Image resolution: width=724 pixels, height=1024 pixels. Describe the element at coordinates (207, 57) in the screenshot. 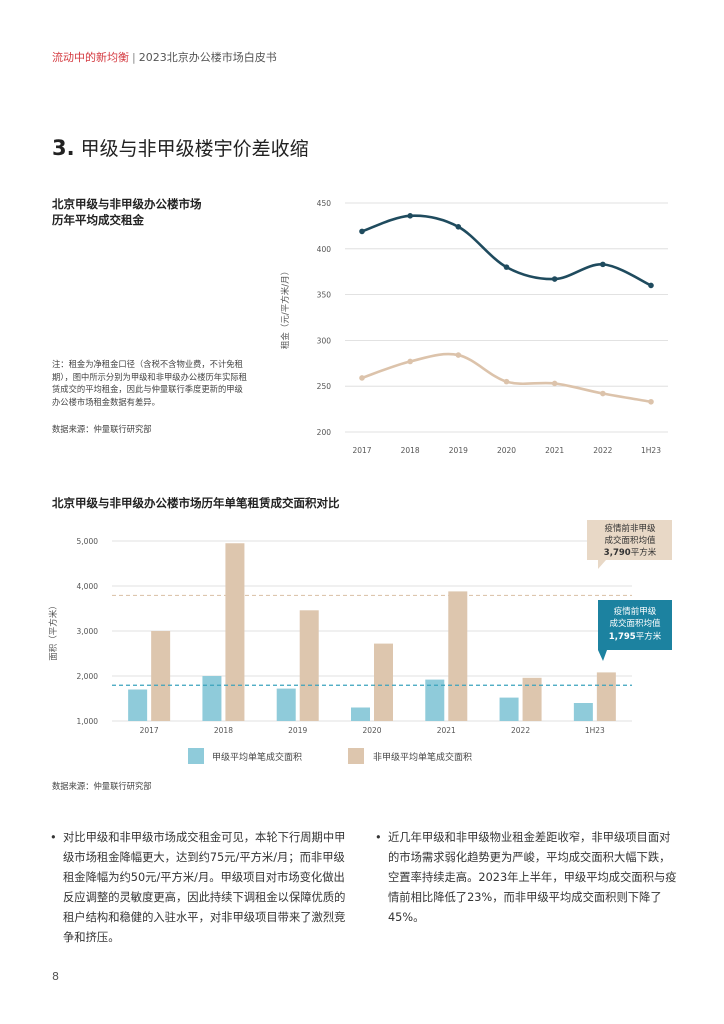

I see `header-report-title: 2023北京办公楼市场白皮书` at that location.